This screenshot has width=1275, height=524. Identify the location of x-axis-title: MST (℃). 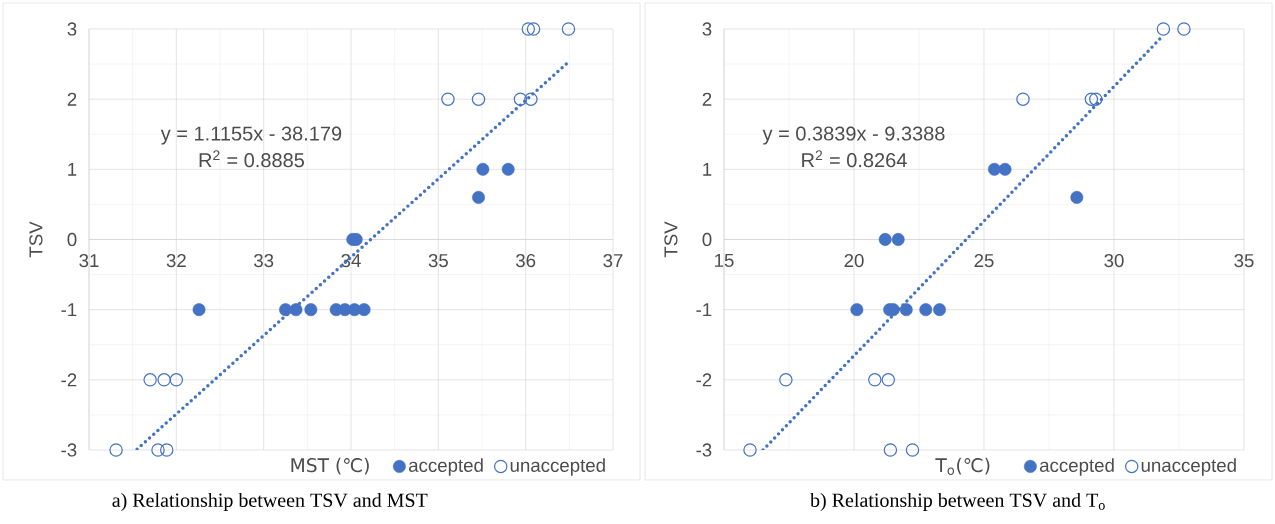
(330, 466).